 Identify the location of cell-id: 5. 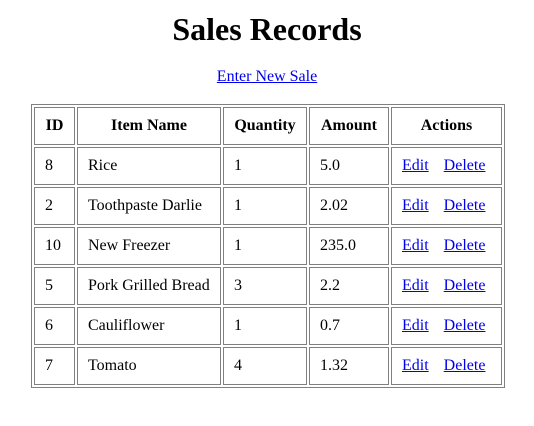
(54, 286).